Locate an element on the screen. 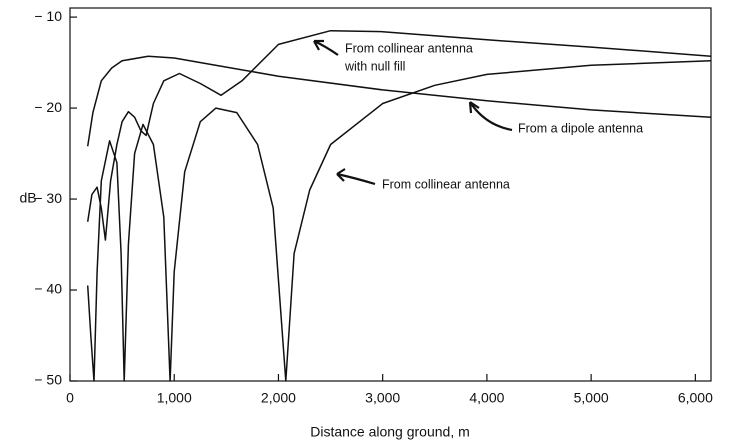 The width and height of the screenshot is (737, 445). y-tick-label: − 40 is located at coordinates (48, 289).